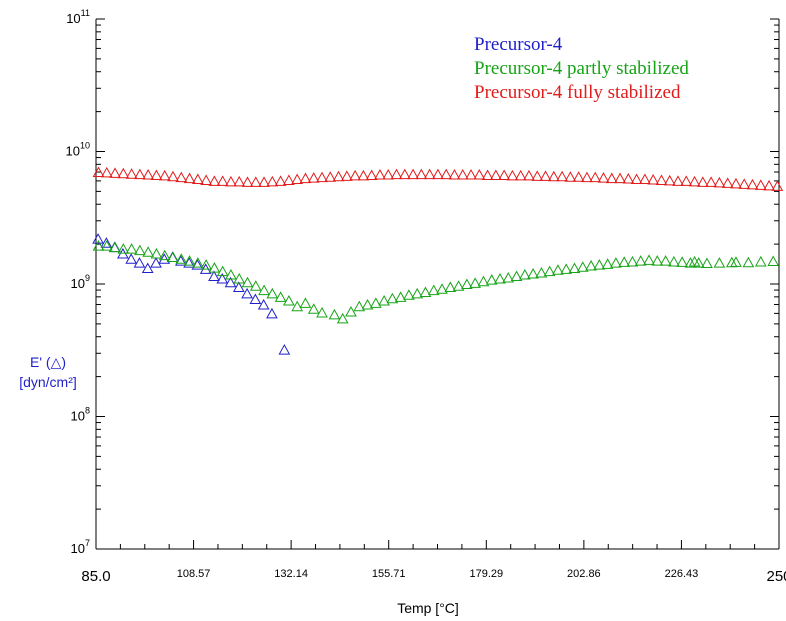 The image size is (786, 621). Describe the element at coordinates (48, 382) in the screenshot. I see `y-axis-title-line2: [dyn/cm²]` at that location.